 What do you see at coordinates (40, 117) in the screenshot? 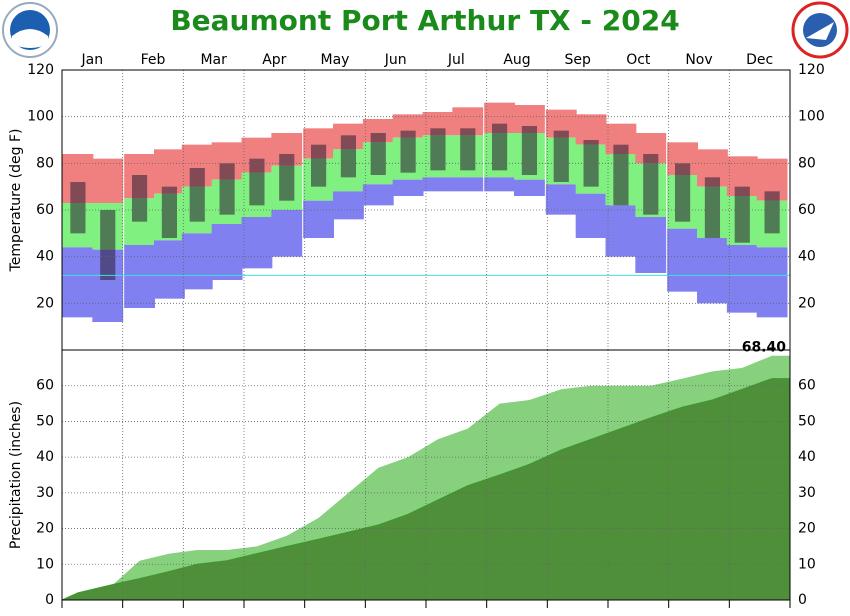
I see `y-tick-label: 100` at bounding box center [40, 117].